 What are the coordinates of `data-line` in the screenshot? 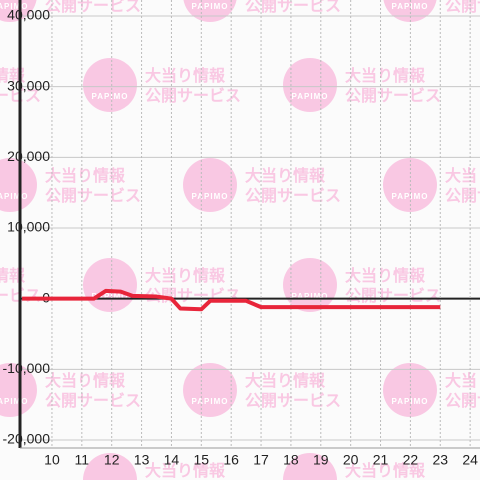 It's located at (231, 300).